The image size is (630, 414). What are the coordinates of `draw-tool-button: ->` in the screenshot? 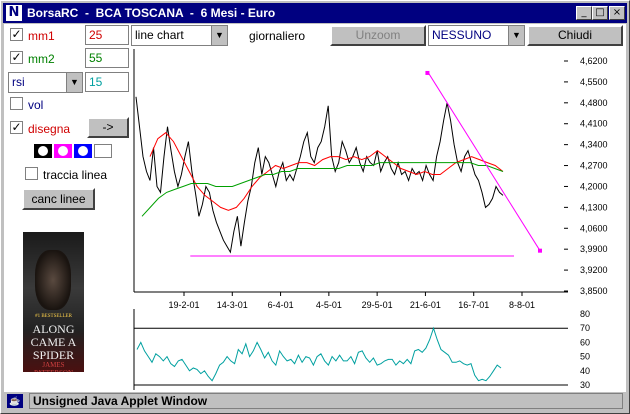 It's located at (108, 127).